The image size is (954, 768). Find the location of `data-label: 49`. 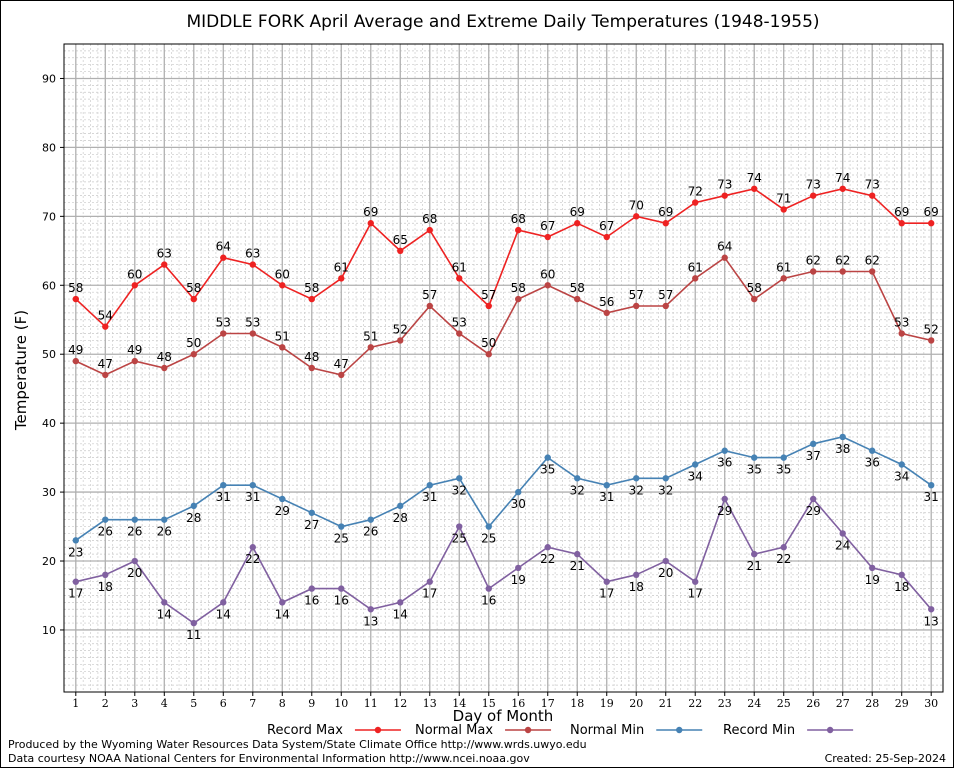

data-label: 49 is located at coordinates (75, 350).